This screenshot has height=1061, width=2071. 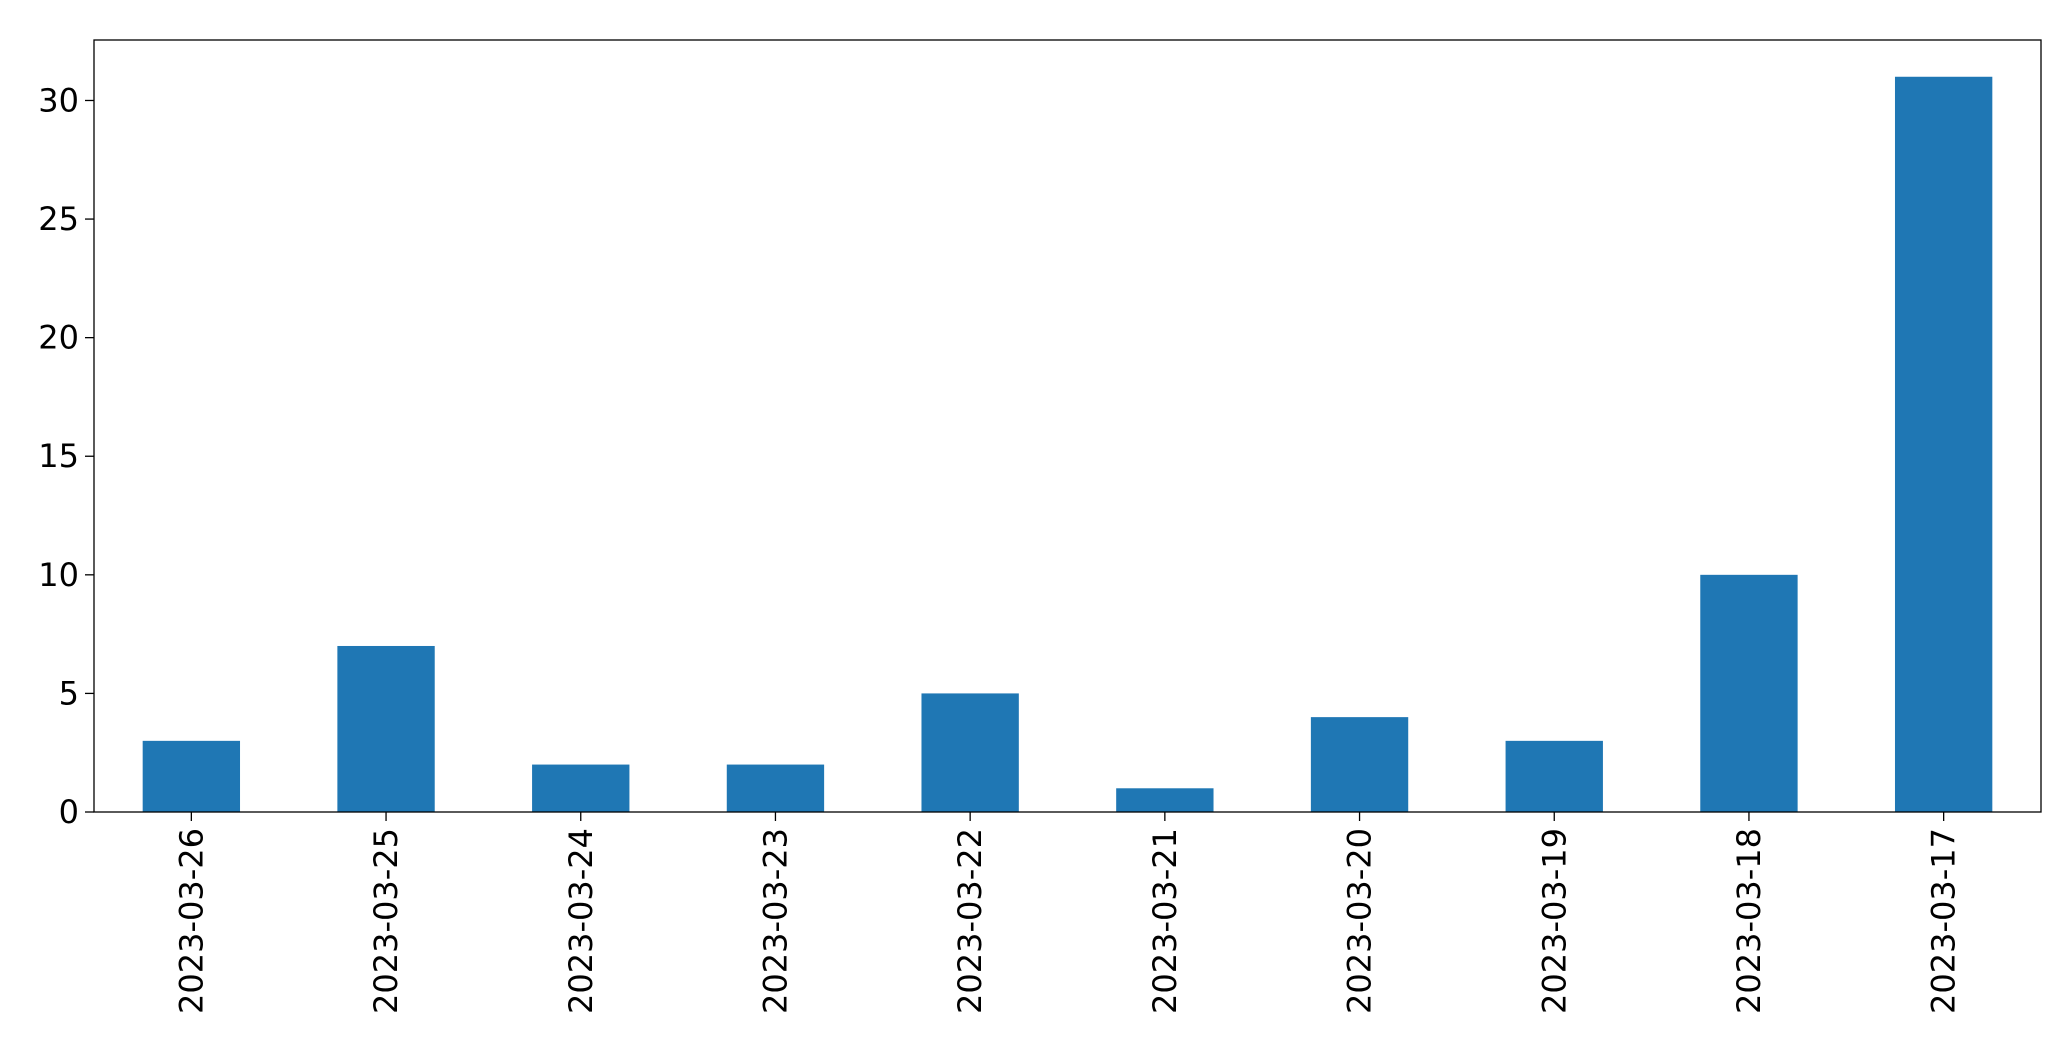 What do you see at coordinates (581, 921) in the screenshot?
I see `x-tick-label: 2023-03-24` at bounding box center [581, 921].